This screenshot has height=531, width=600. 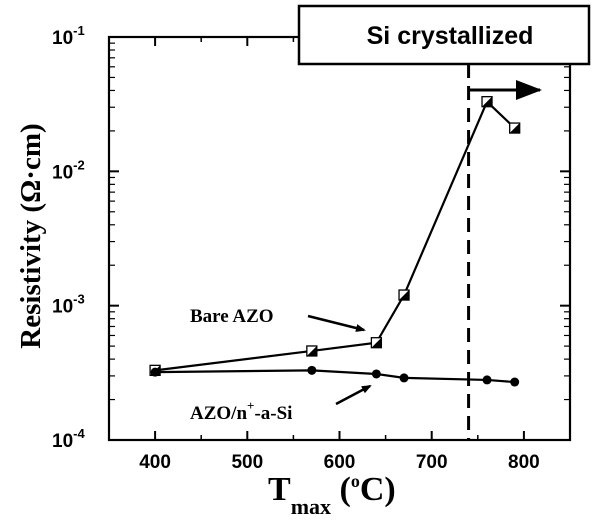 I want to click on azo-si-label-post: -a-Si, so click(x=273, y=413).